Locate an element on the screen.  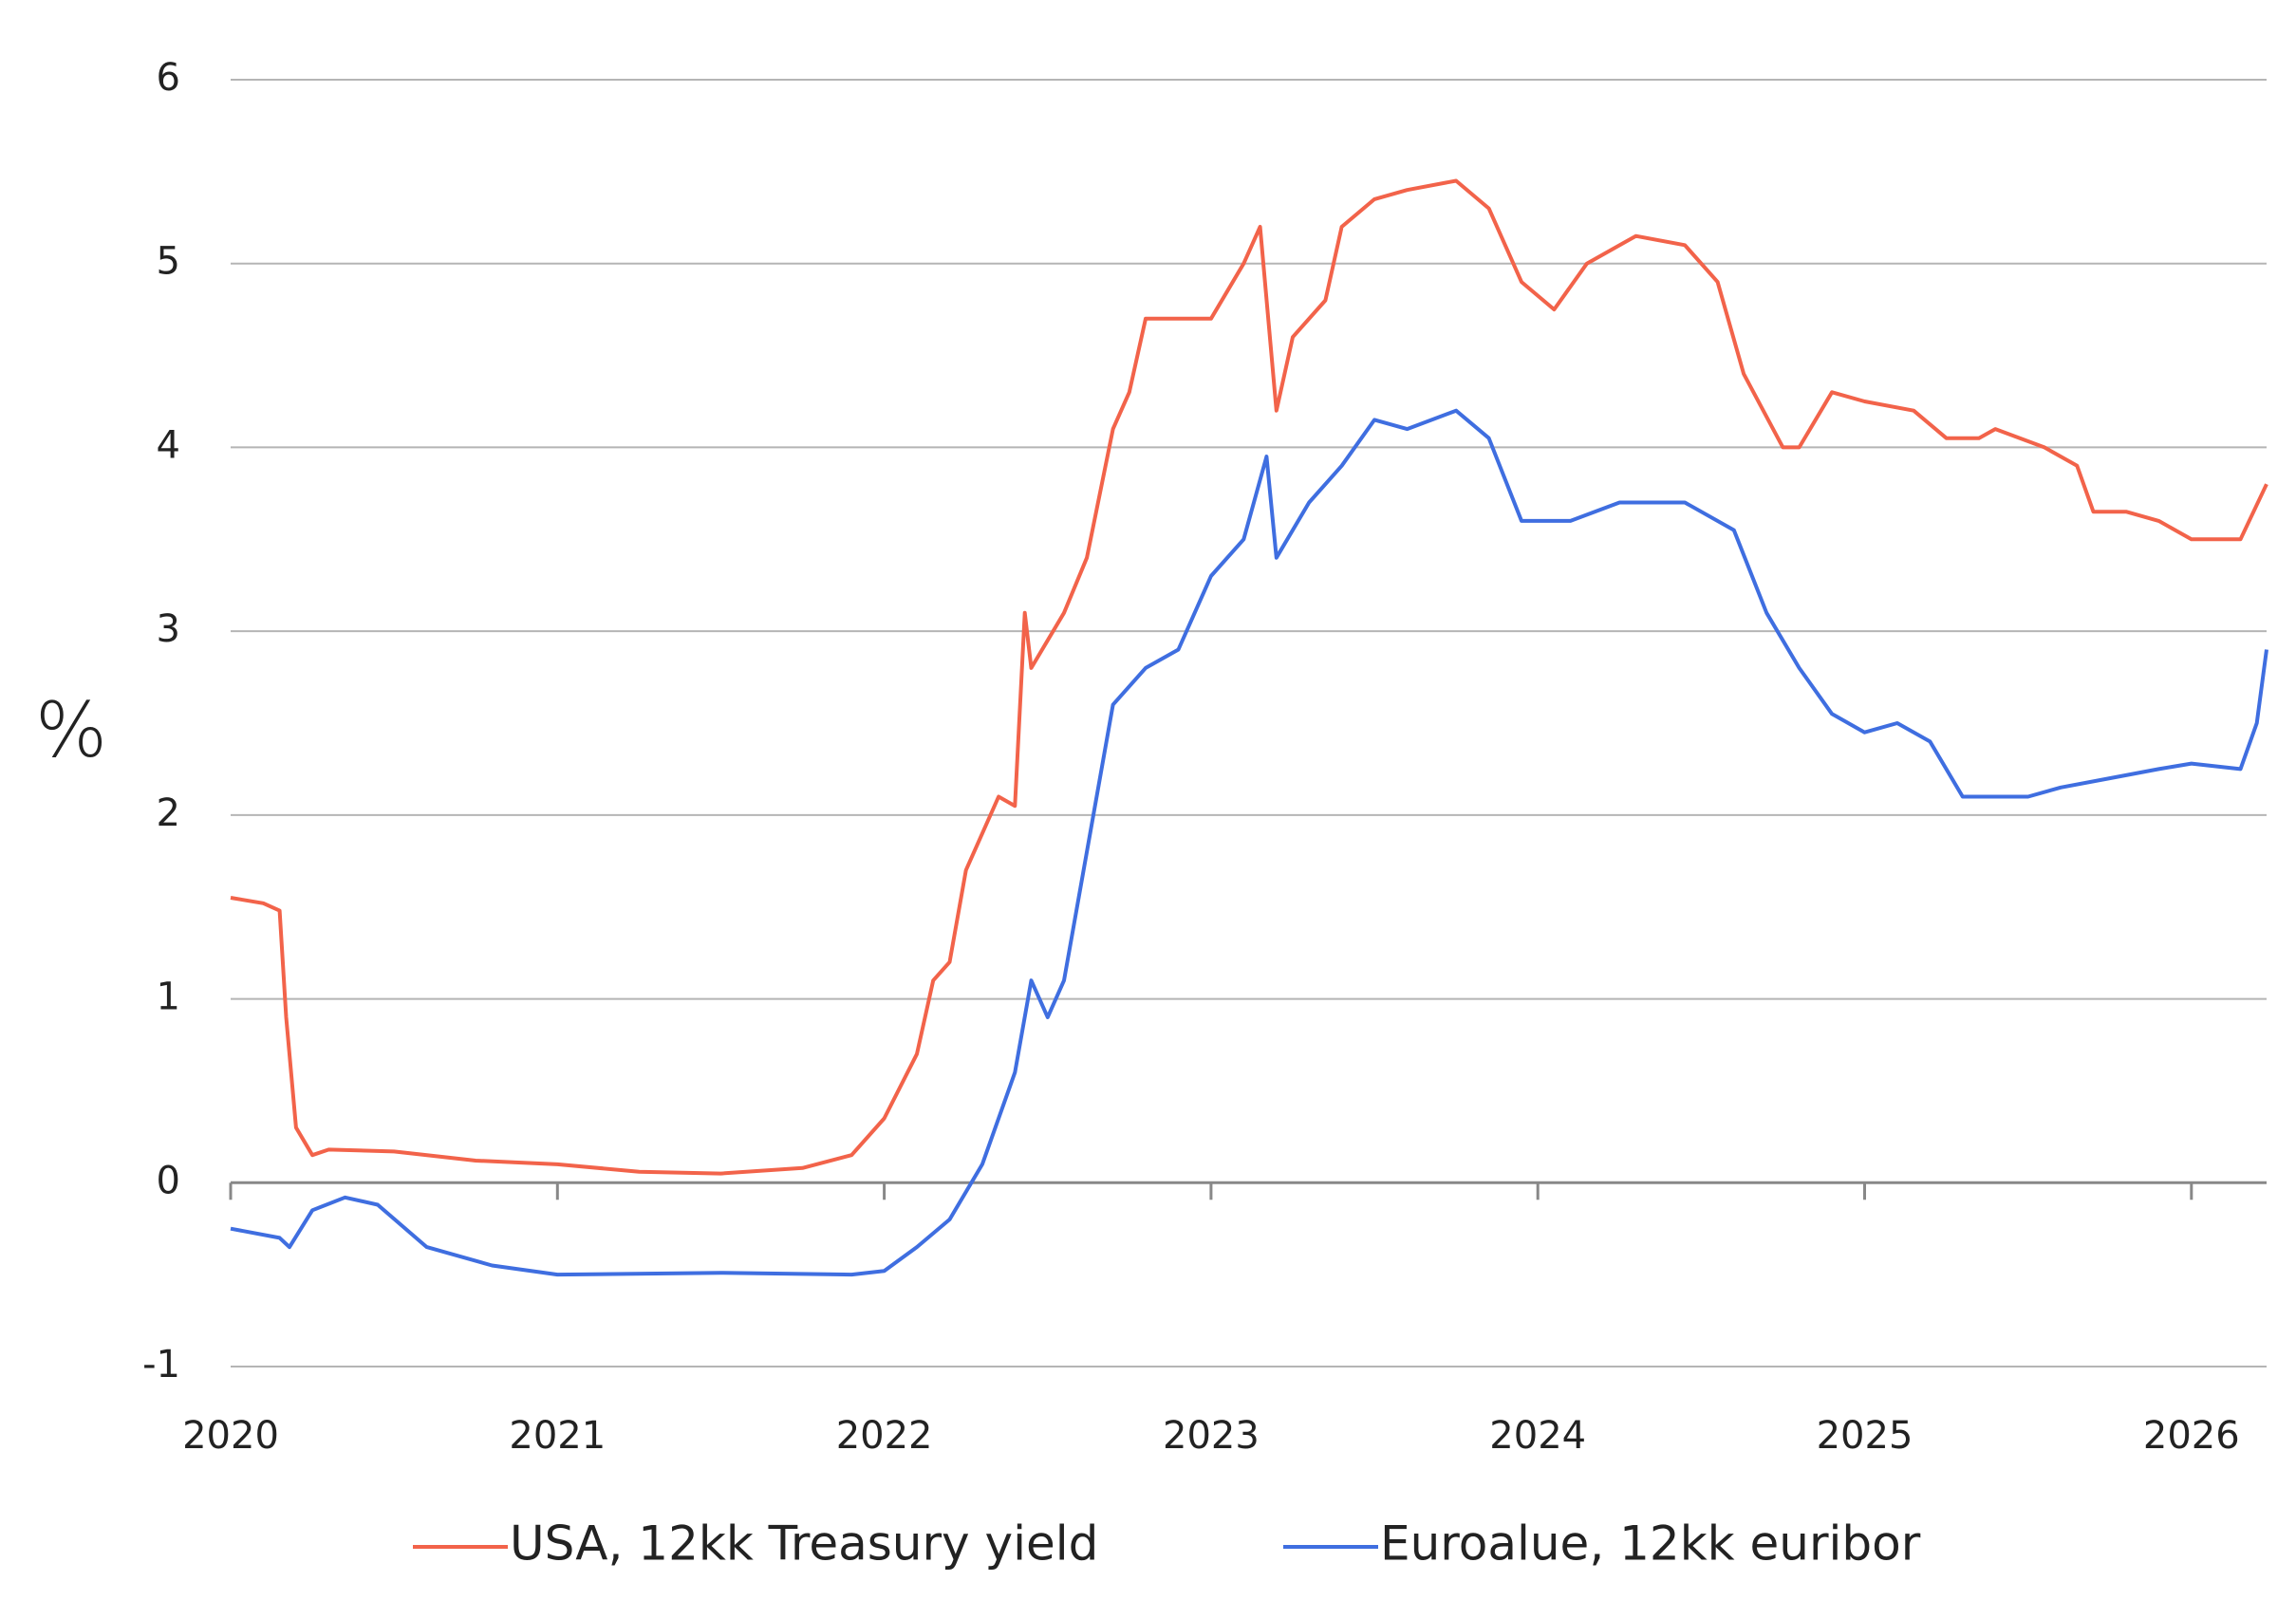
y-tick-label: -1 is located at coordinates (161, 1364).